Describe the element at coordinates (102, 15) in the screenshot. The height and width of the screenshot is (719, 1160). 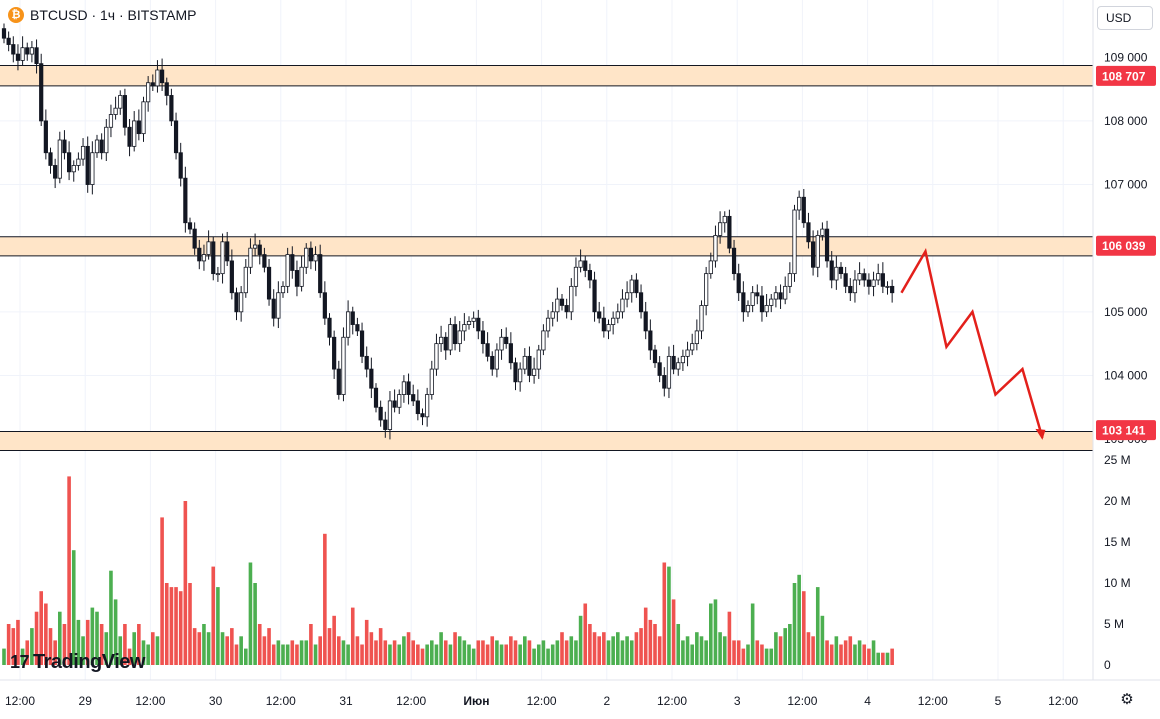
I see `symbol-header: ₿ BTCUSD · 1ч · BITSTAMP` at that location.